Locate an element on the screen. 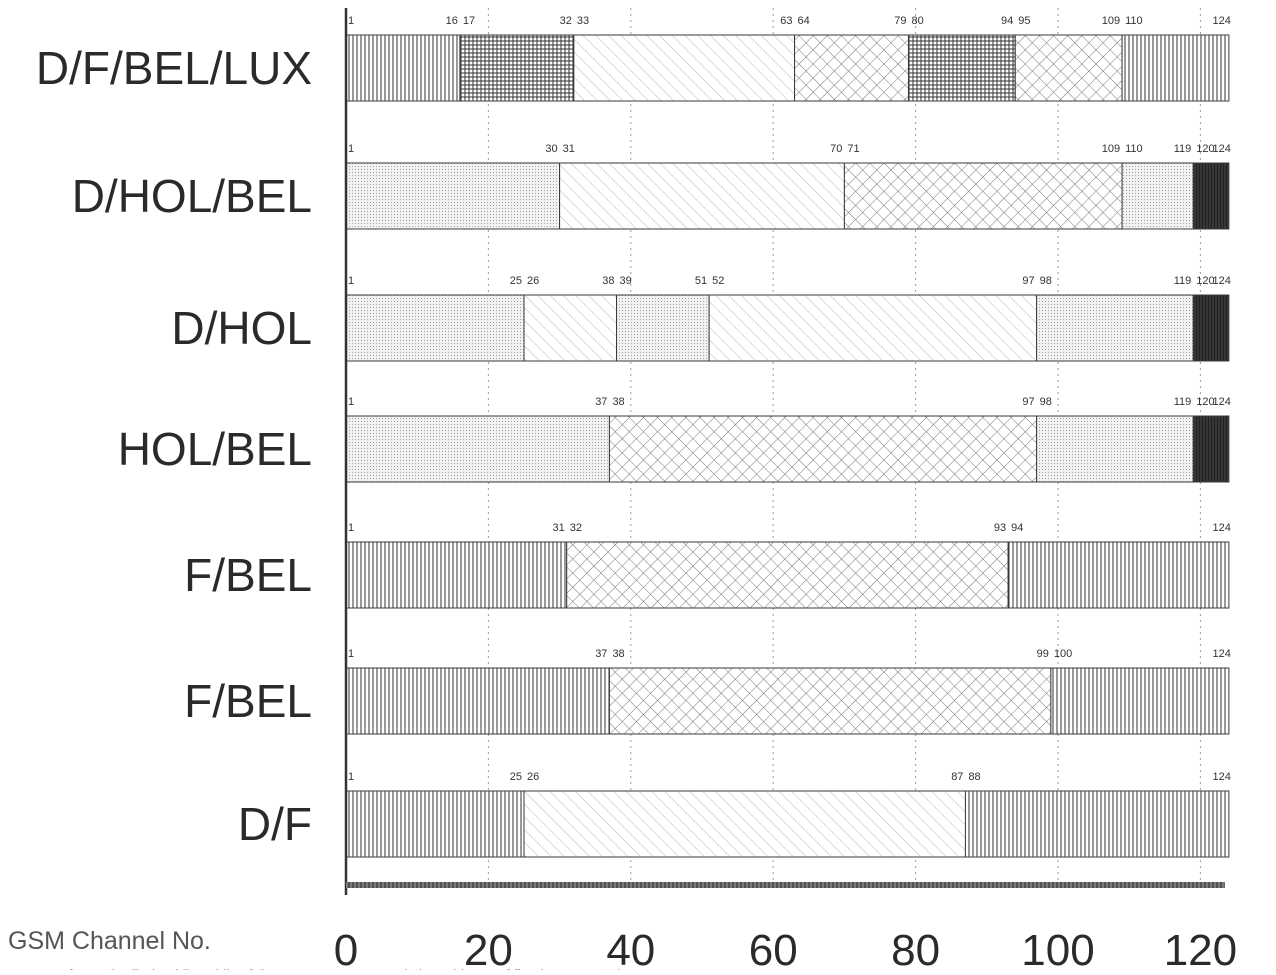 The height and width of the screenshot is (975, 1276). boundary-label: 33 is located at coordinates (583, 21).